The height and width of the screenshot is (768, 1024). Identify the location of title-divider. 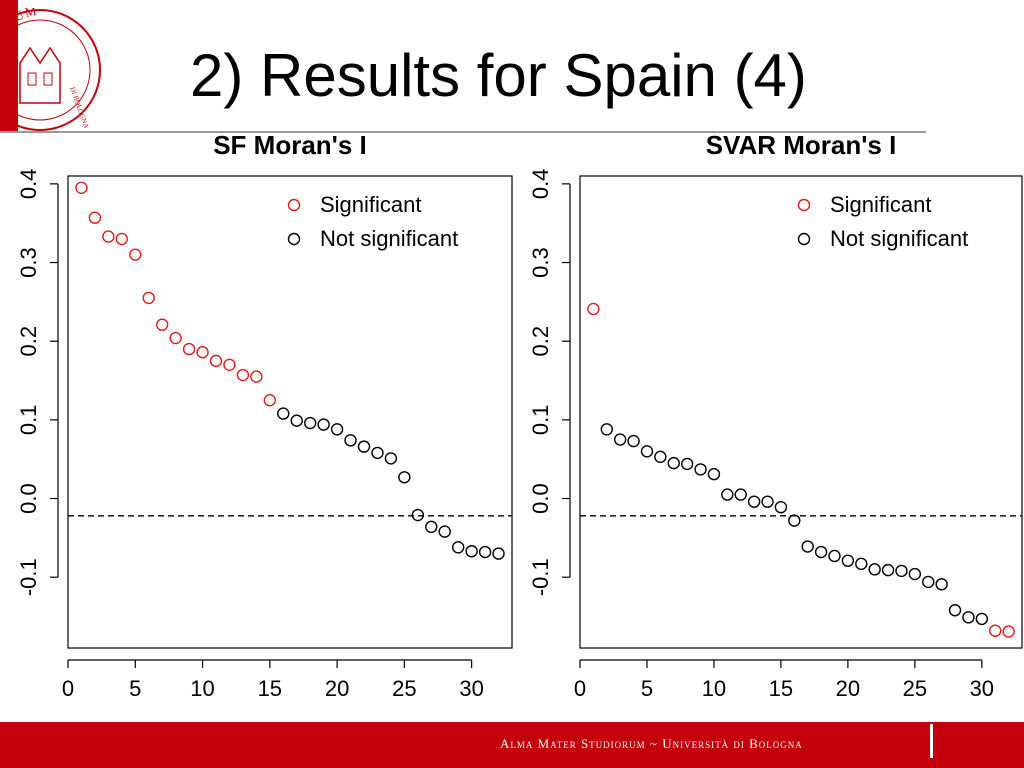
(463, 132).